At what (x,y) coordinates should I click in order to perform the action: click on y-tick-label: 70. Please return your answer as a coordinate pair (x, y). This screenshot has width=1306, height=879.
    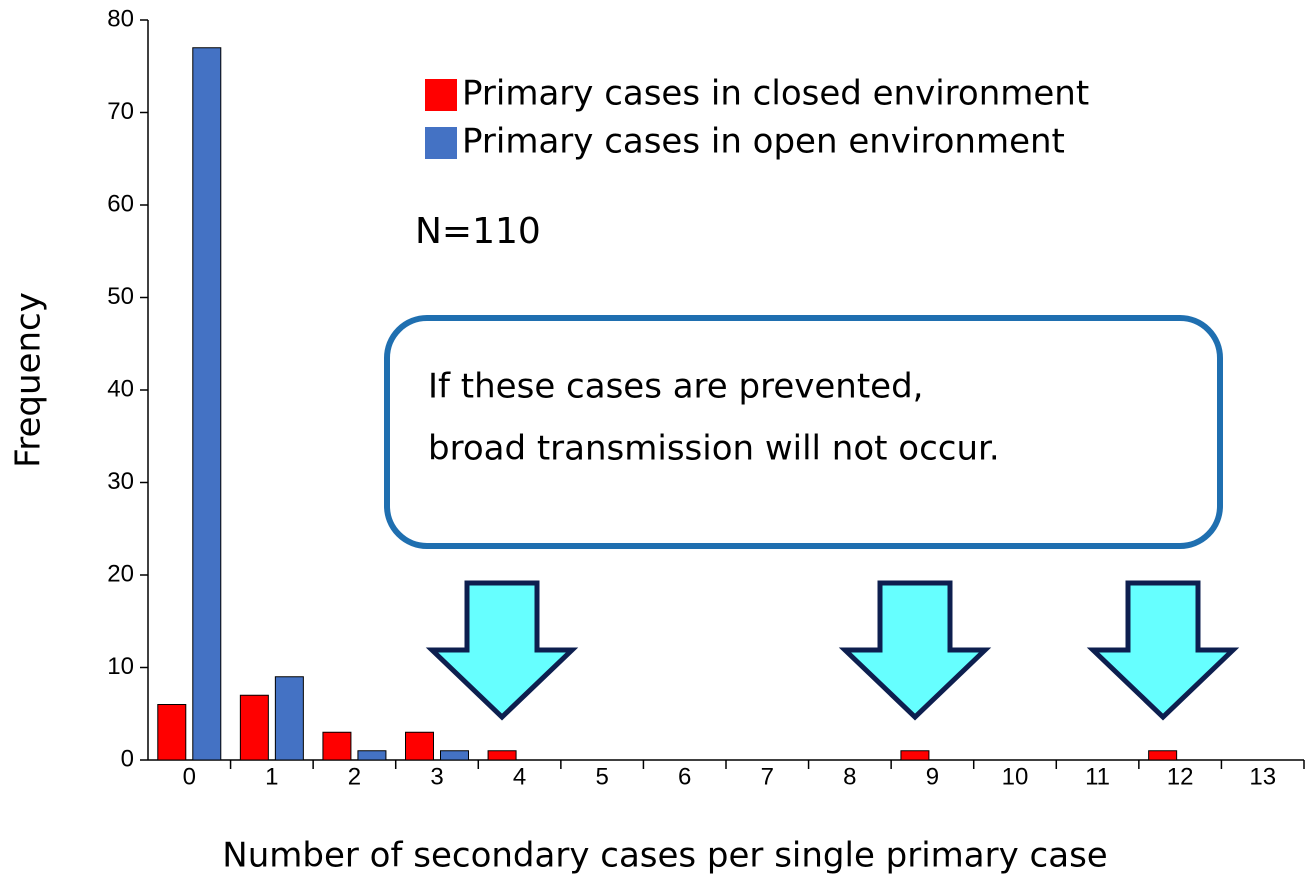
    Looking at the image, I should click on (120, 111).